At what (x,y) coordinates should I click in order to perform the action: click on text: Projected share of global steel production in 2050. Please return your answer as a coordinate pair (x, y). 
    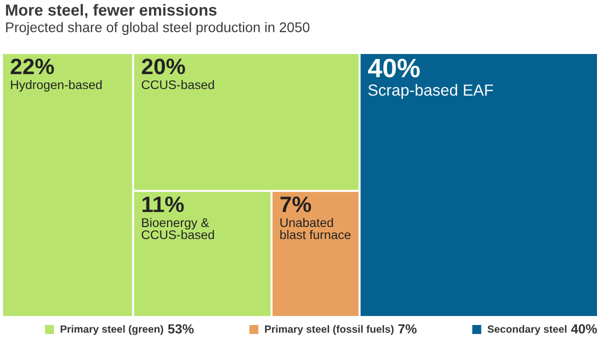
    Looking at the image, I should click on (158, 28).